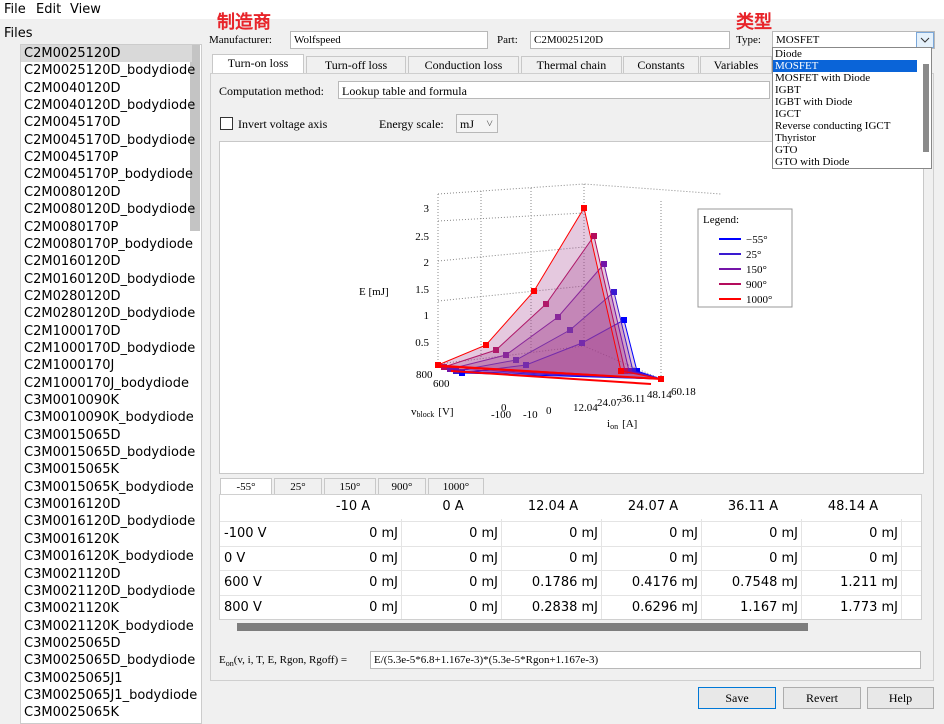 The width and height of the screenshot is (944, 724). I want to click on table-tab: 25°, so click(298, 486).